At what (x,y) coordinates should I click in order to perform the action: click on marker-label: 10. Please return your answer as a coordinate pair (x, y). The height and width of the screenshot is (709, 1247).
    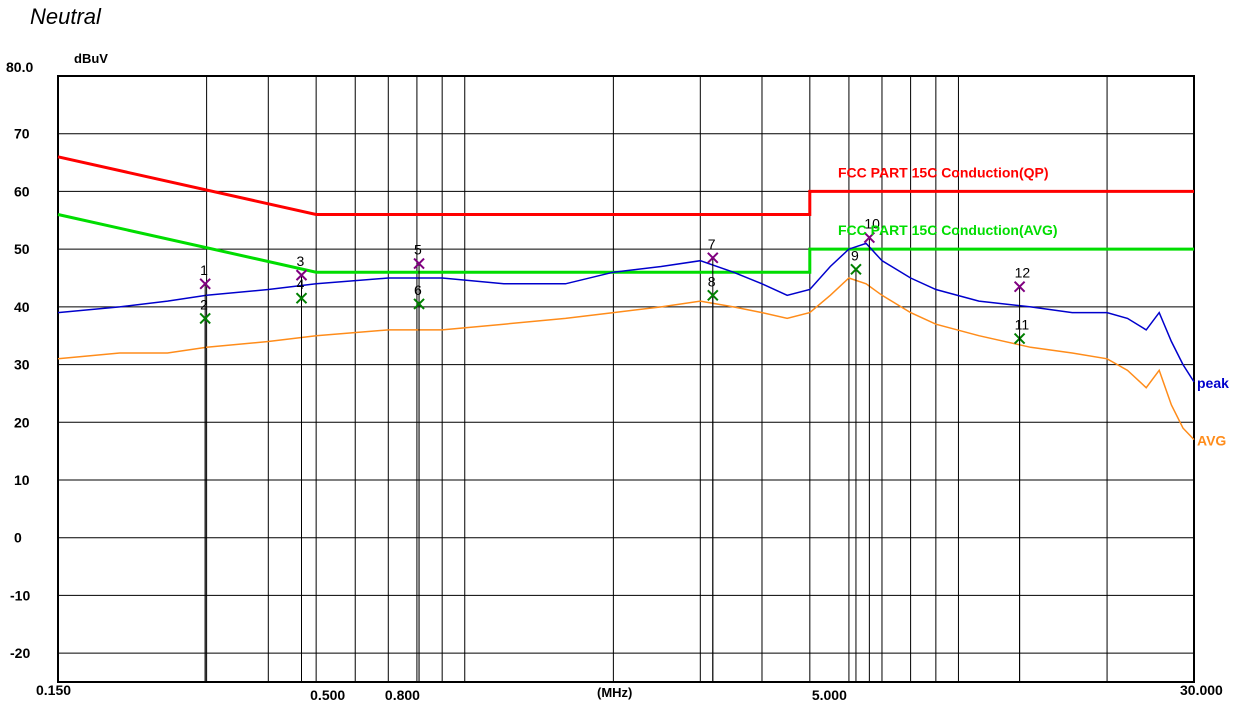
    Looking at the image, I should click on (872, 224).